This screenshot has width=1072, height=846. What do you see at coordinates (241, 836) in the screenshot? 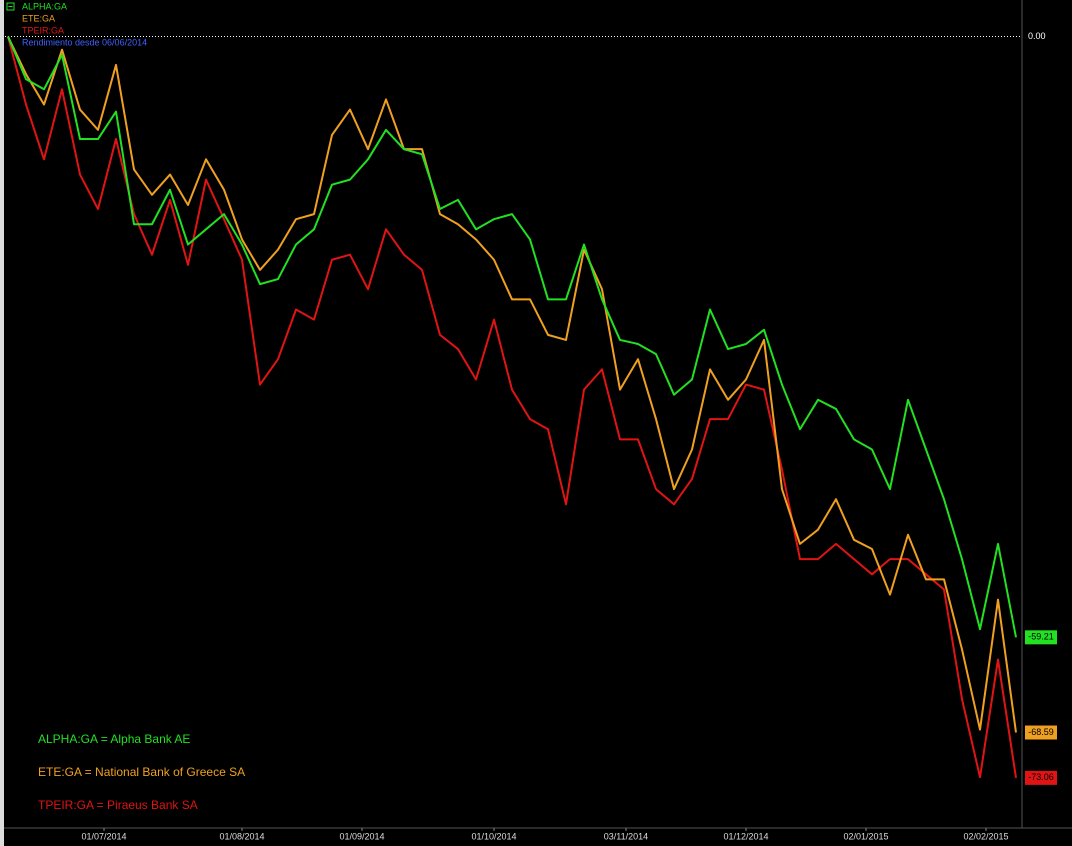
I see `x-tick-label: 01/08/2014` at bounding box center [241, 836].